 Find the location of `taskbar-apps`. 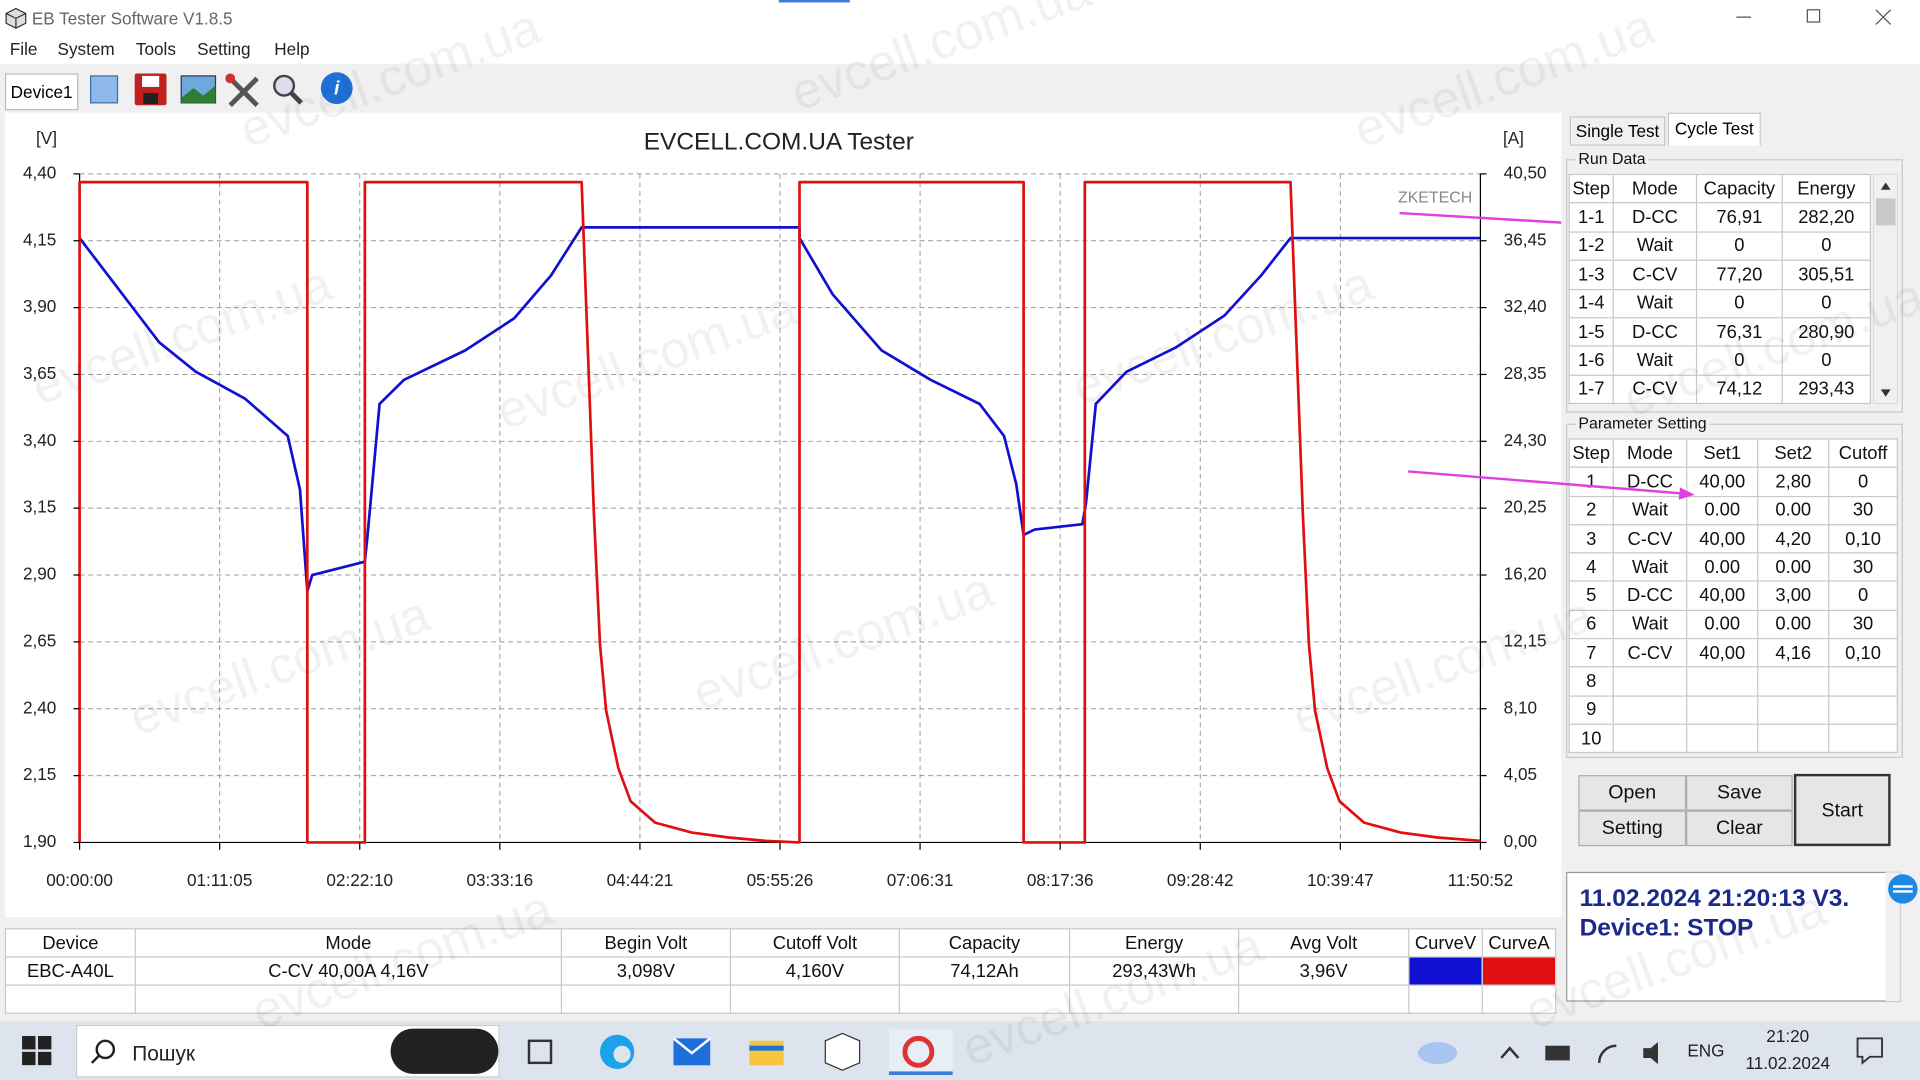

taskbar-apps is located at coordinates (740, 1052).